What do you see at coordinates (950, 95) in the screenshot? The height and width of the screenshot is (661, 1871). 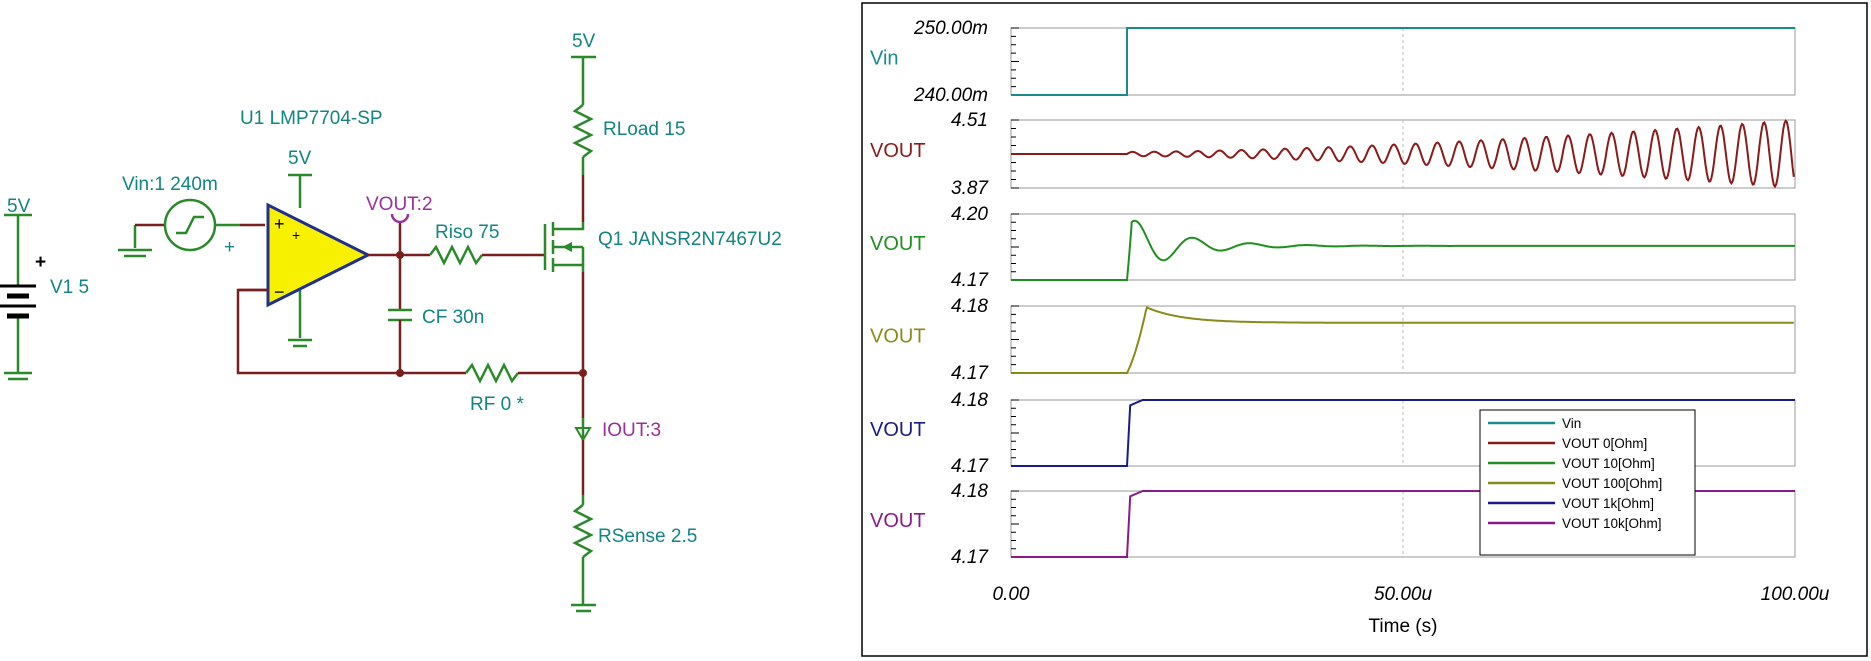 I see `y-tick-label-bottom: 240.00m` at bounding box center [950, 95].